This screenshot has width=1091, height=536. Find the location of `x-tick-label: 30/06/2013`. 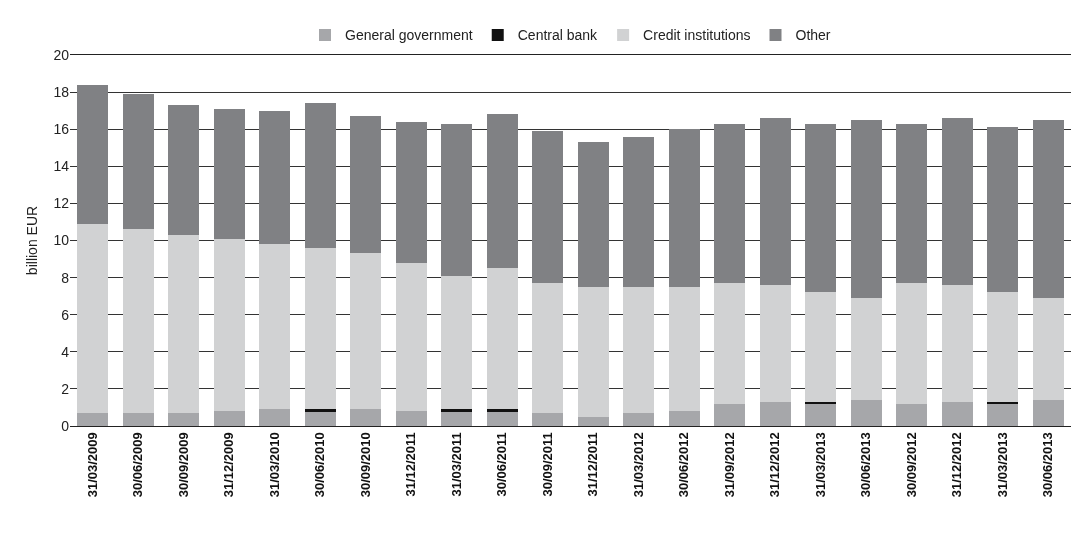

x-tick-label: 30/06/2013 is located at coordinates (866, 465).